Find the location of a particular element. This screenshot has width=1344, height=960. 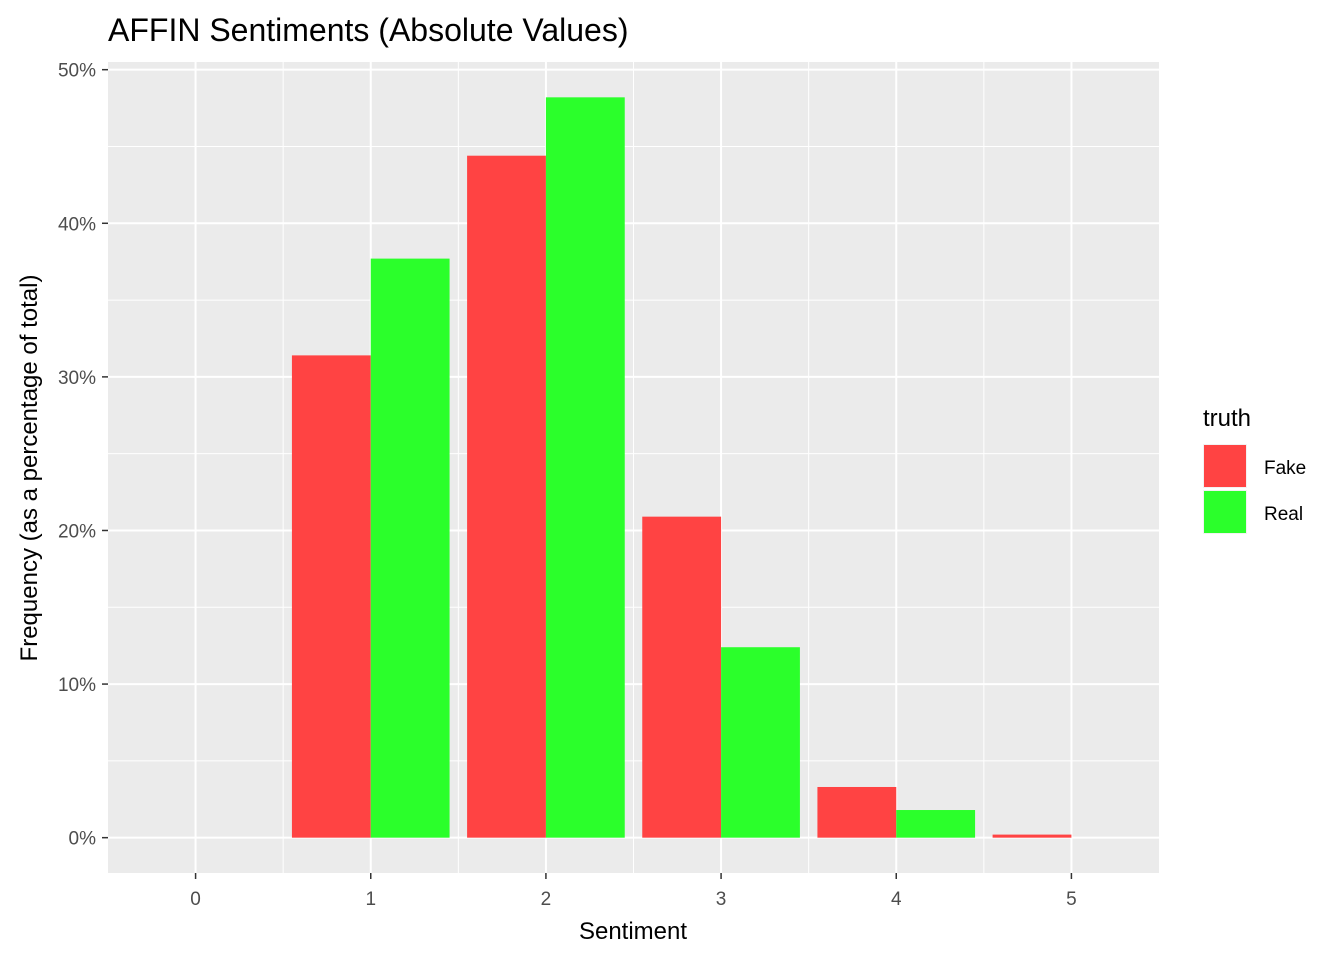

x-axis-title: Sentiment is located at coordinates (633, 931).